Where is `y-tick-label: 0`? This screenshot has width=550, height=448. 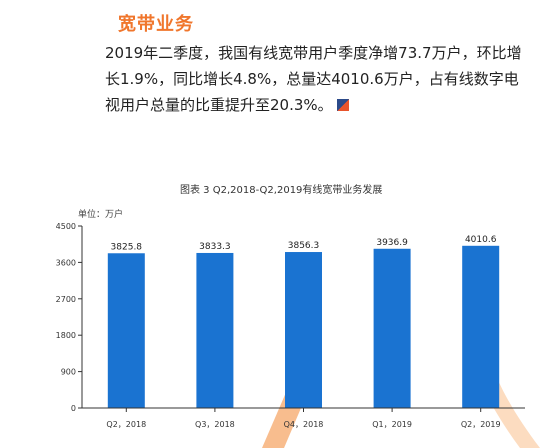 y-tick-label: 0 is located at coordinates (73, 408).